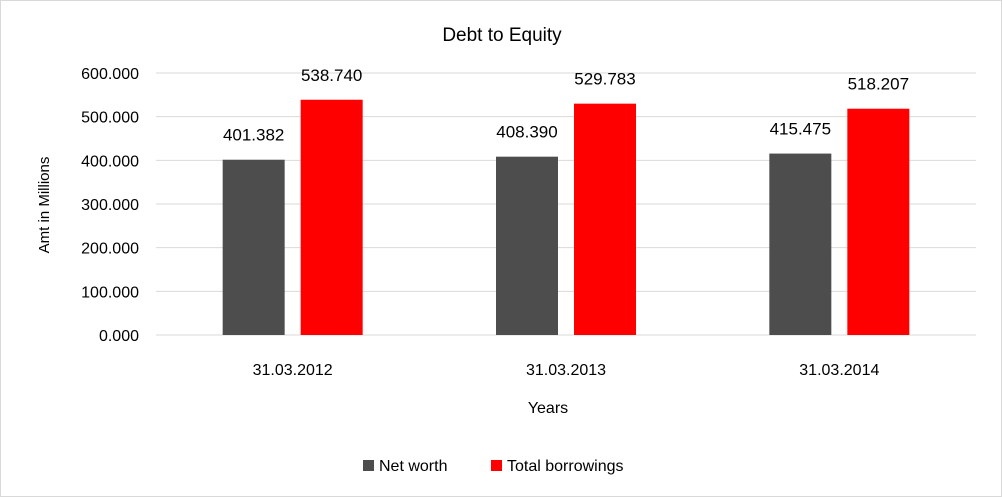 This screenshot has width=1002, height=497. What do you see at coordinates (293, 370) in the screenshot?
I see `x-tick-label: 31.03.2012` at bounding box center [293, 370].